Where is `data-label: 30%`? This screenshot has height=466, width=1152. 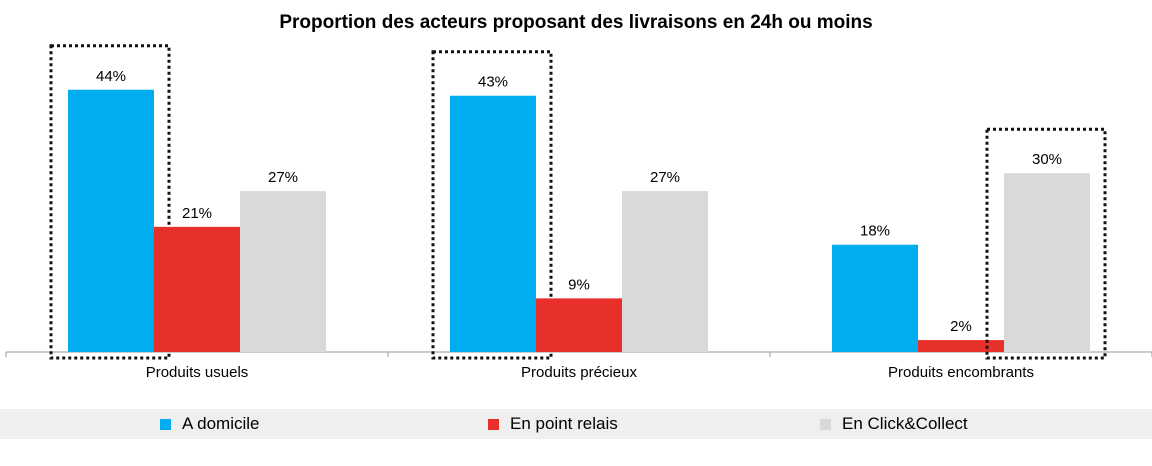
data-label: 30% is located at coordinates (1047, 159).